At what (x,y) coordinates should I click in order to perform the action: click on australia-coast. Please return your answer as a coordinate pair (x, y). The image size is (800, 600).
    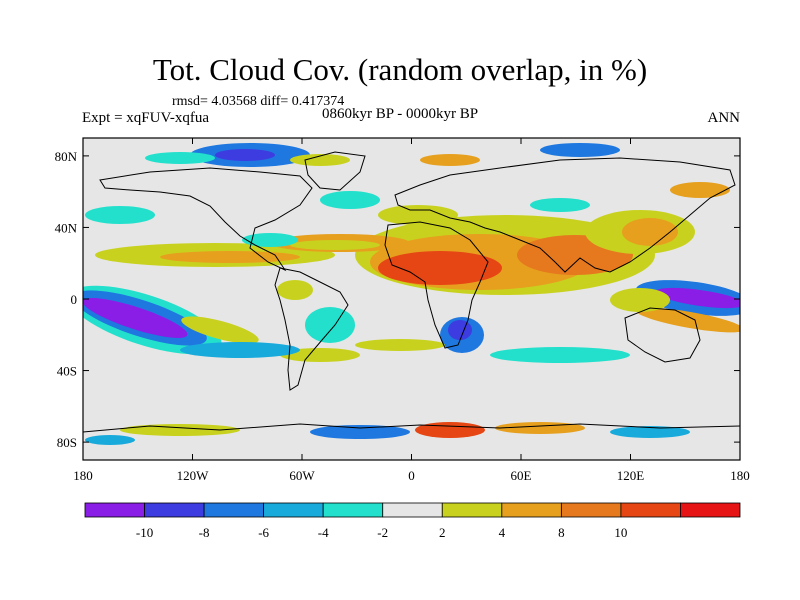
    Looking at the image, I should click on (662, 335).